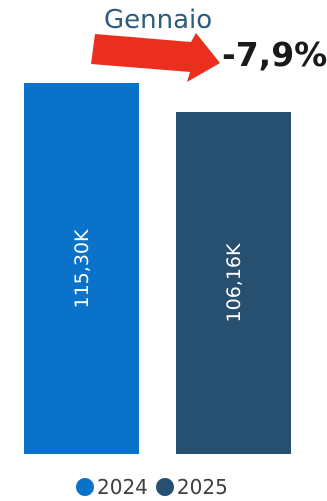 The image size is (327, 501). I want to click on legend-dot-2024, so click(85, 487).